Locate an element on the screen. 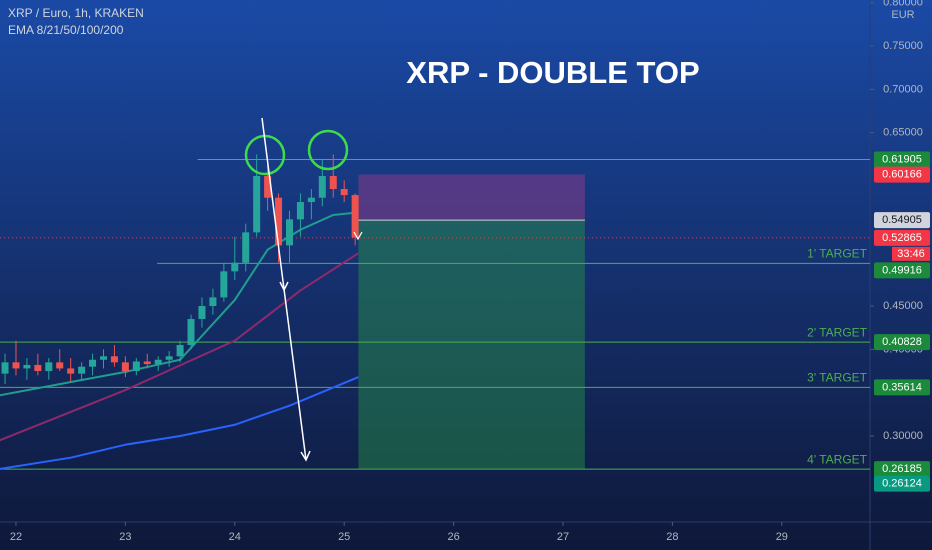  x-tick-label: 25 is located at coordinates (344, 537).